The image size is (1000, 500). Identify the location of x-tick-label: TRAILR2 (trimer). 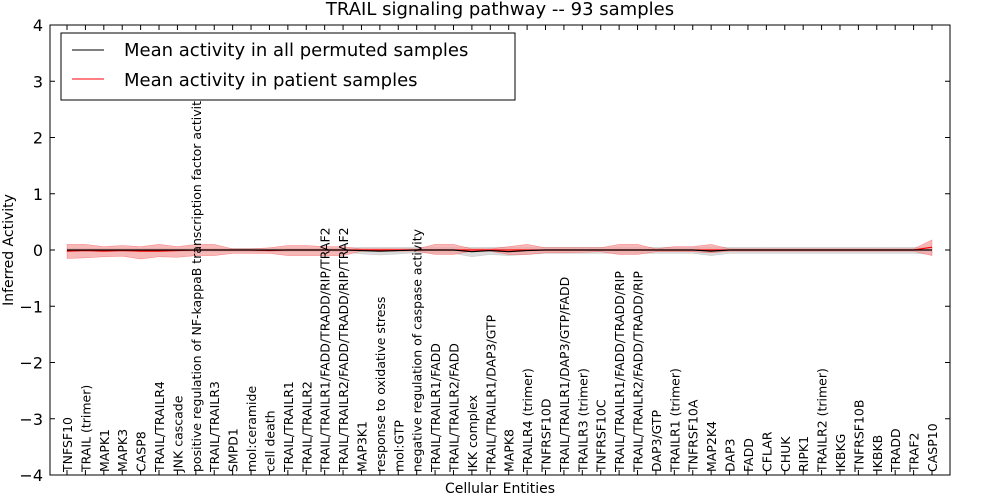
(822, 420).